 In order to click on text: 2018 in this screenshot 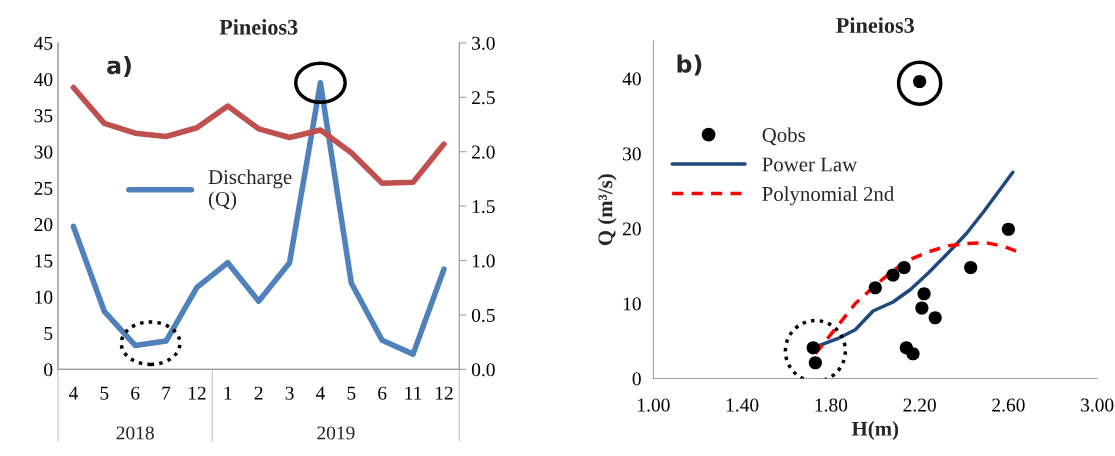, I will do `click(135, 433)`.